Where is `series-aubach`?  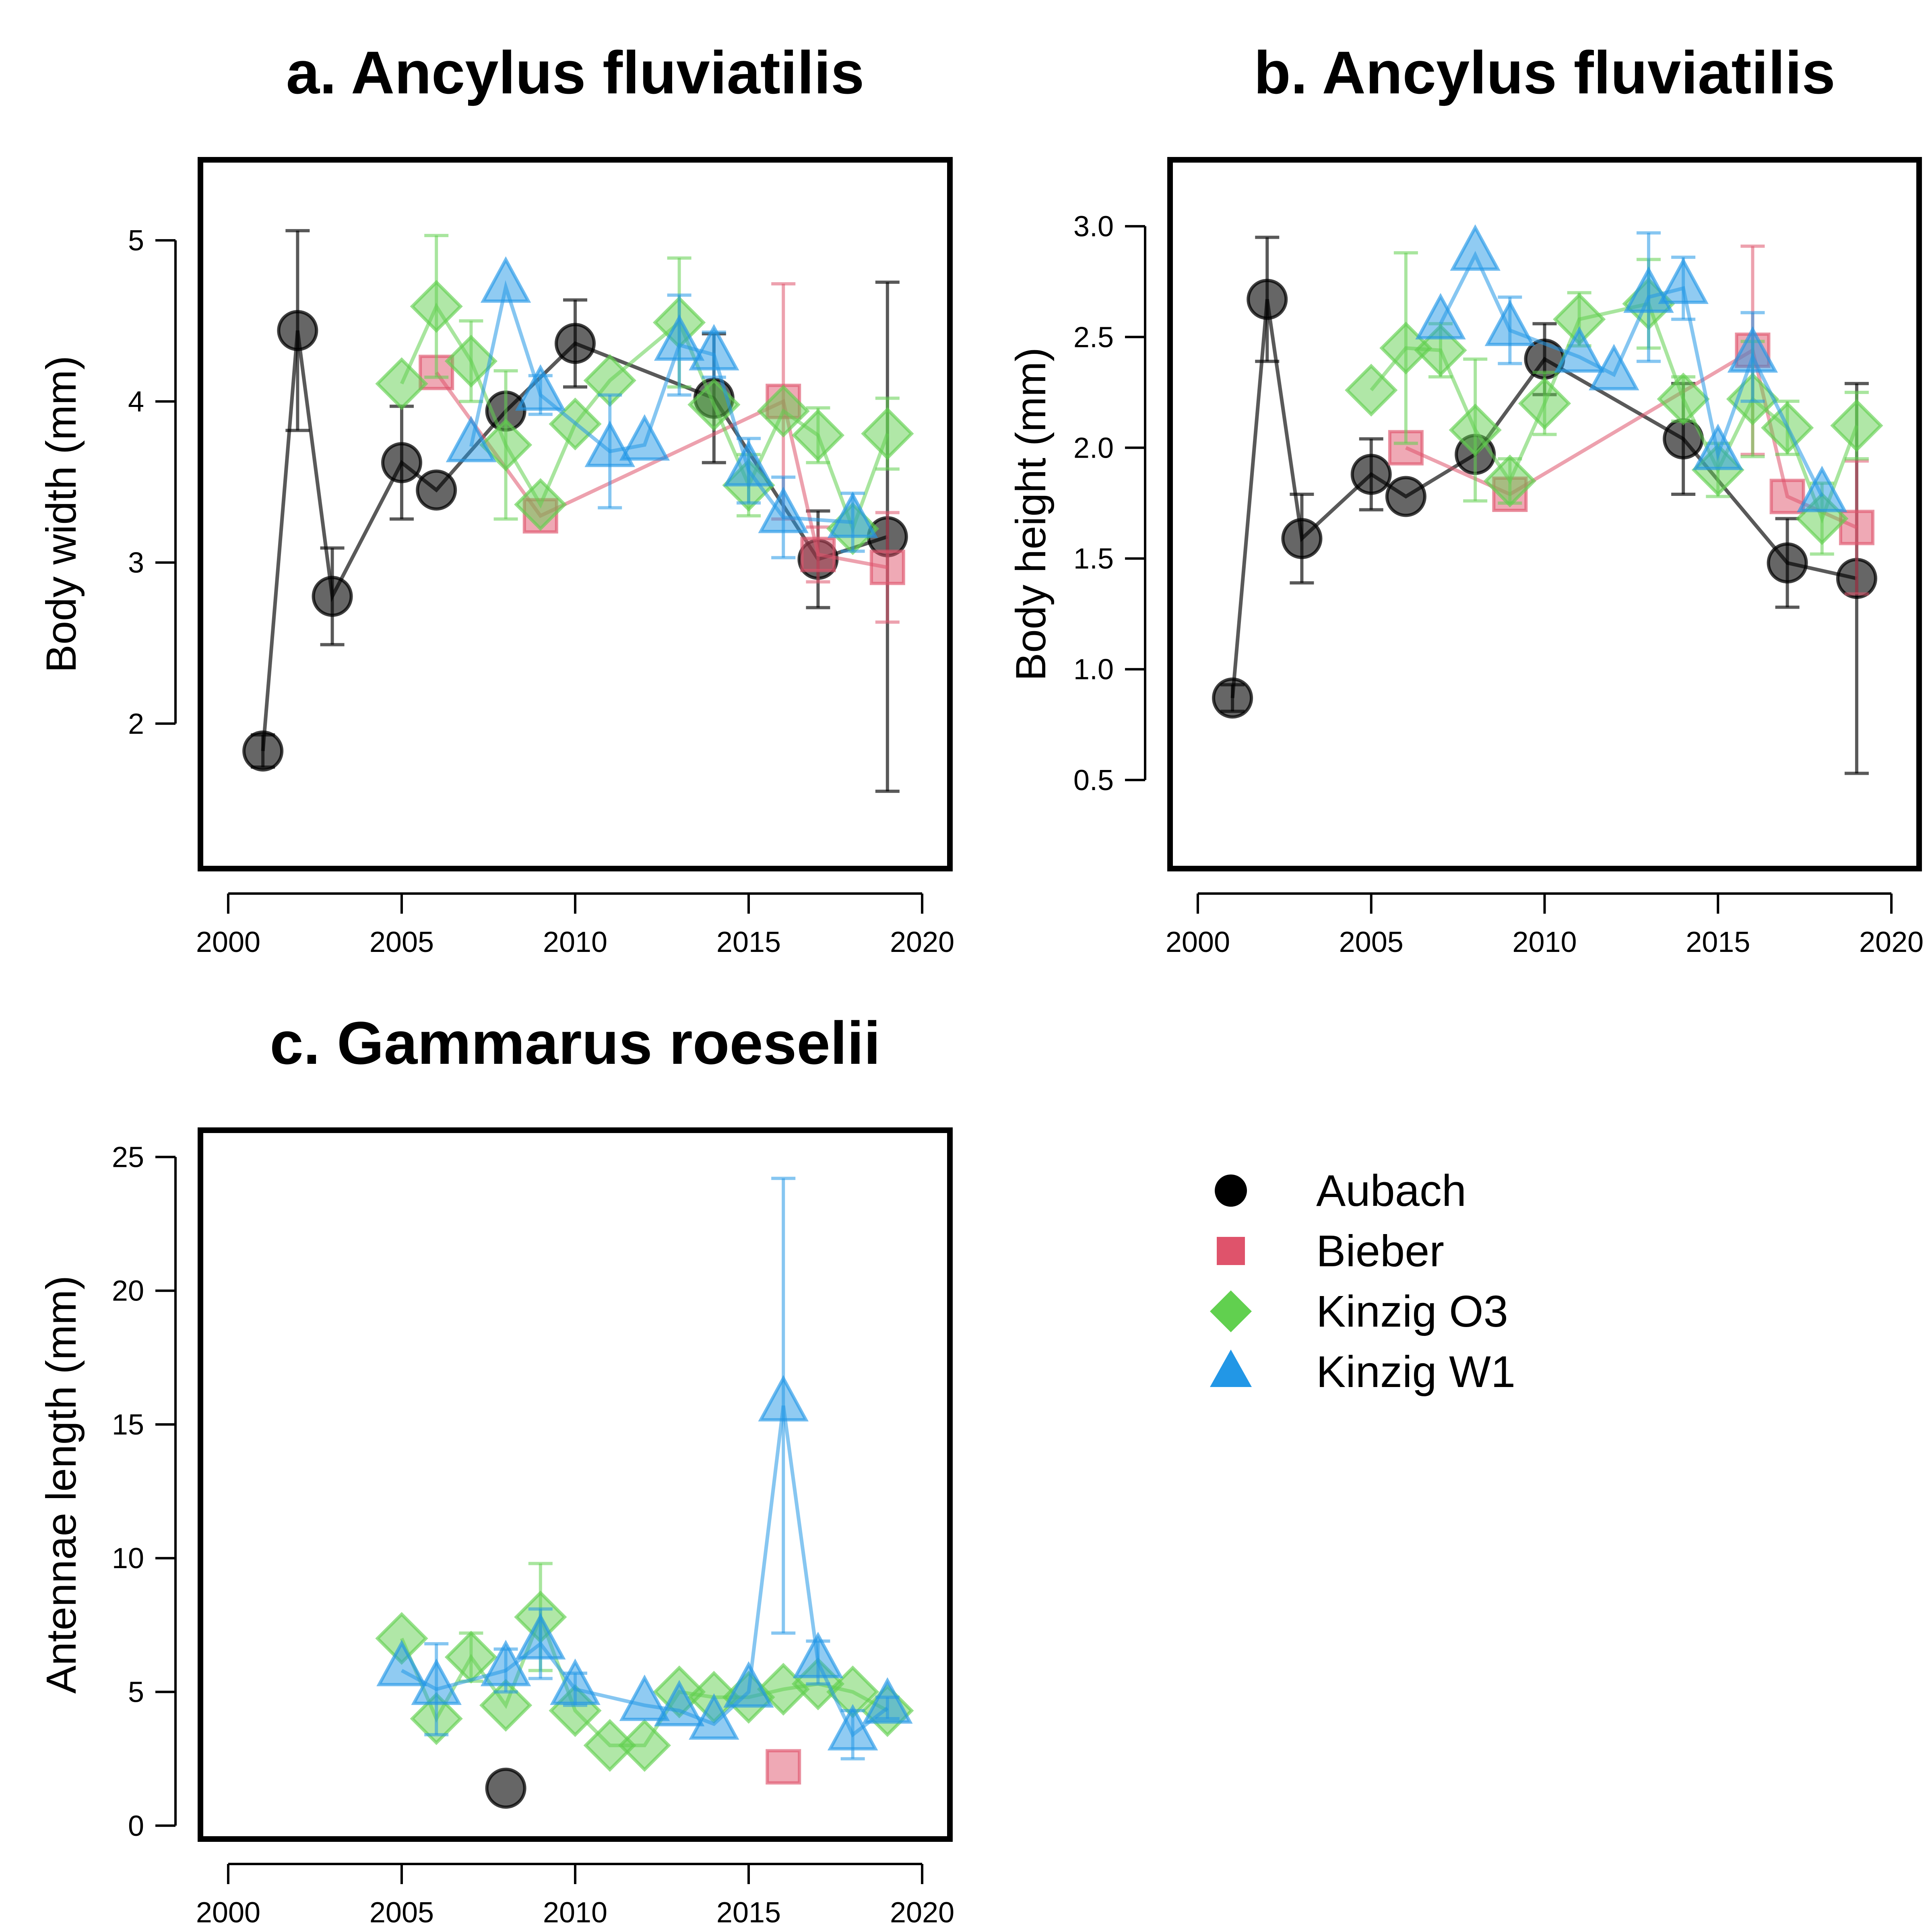
series-aubach is located at coordinates (505, 1788).